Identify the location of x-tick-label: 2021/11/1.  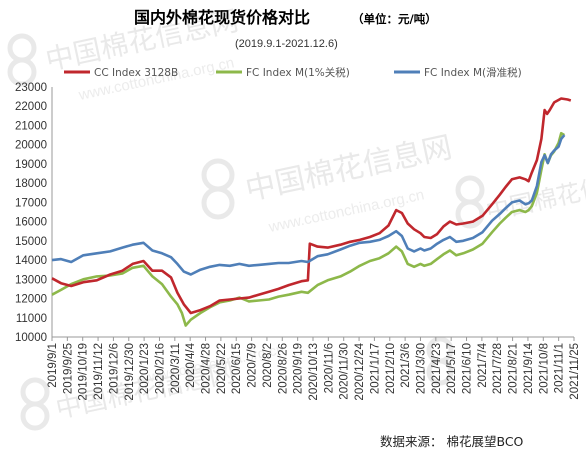
(560, 368).